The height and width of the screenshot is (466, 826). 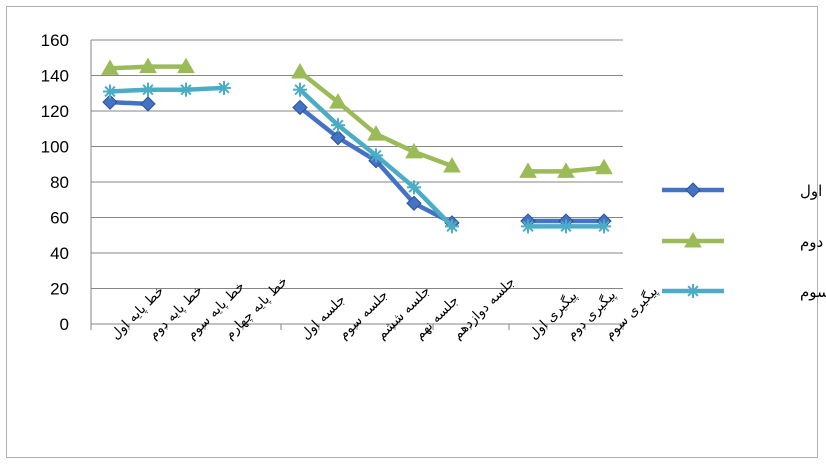 I want to click on x-tick-label: جلسه دوازدهم, so click(x=484, y=308).